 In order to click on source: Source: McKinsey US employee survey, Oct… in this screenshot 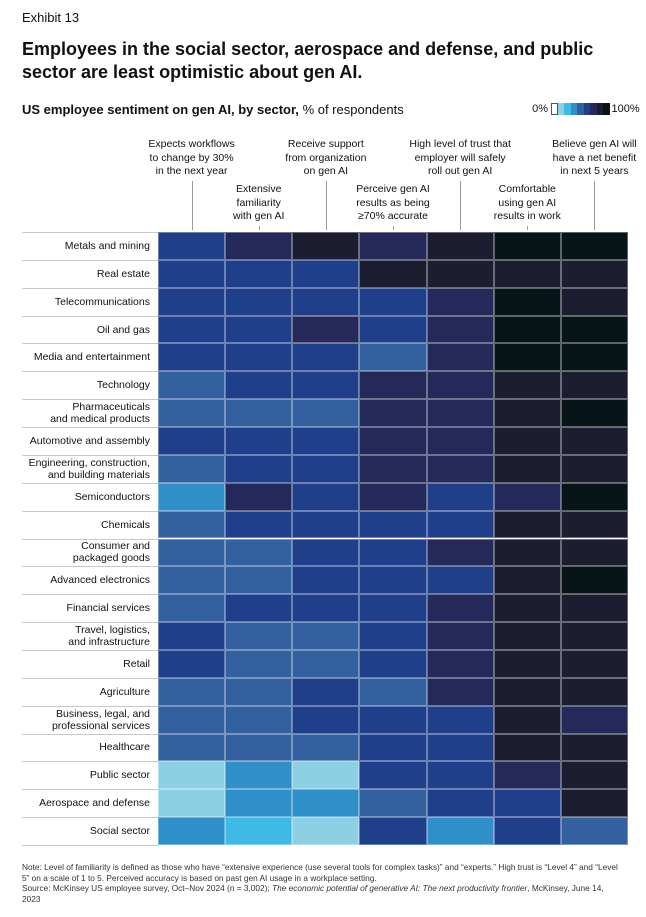, I will do `click(322, 893)`.